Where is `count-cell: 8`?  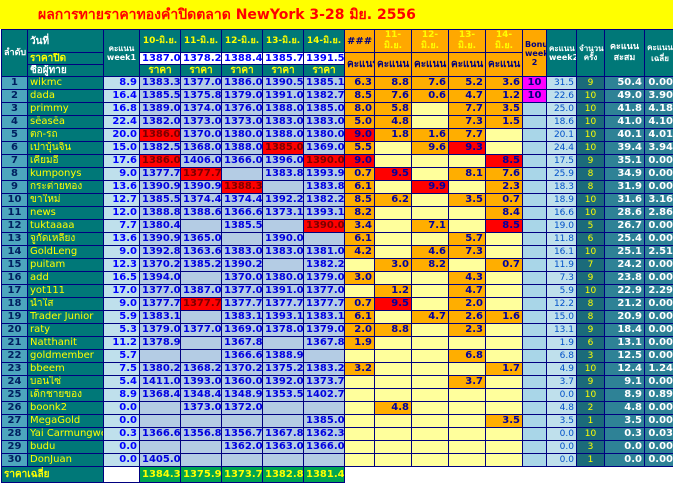
count-cell: 8 is located at coordinates (590, 187).